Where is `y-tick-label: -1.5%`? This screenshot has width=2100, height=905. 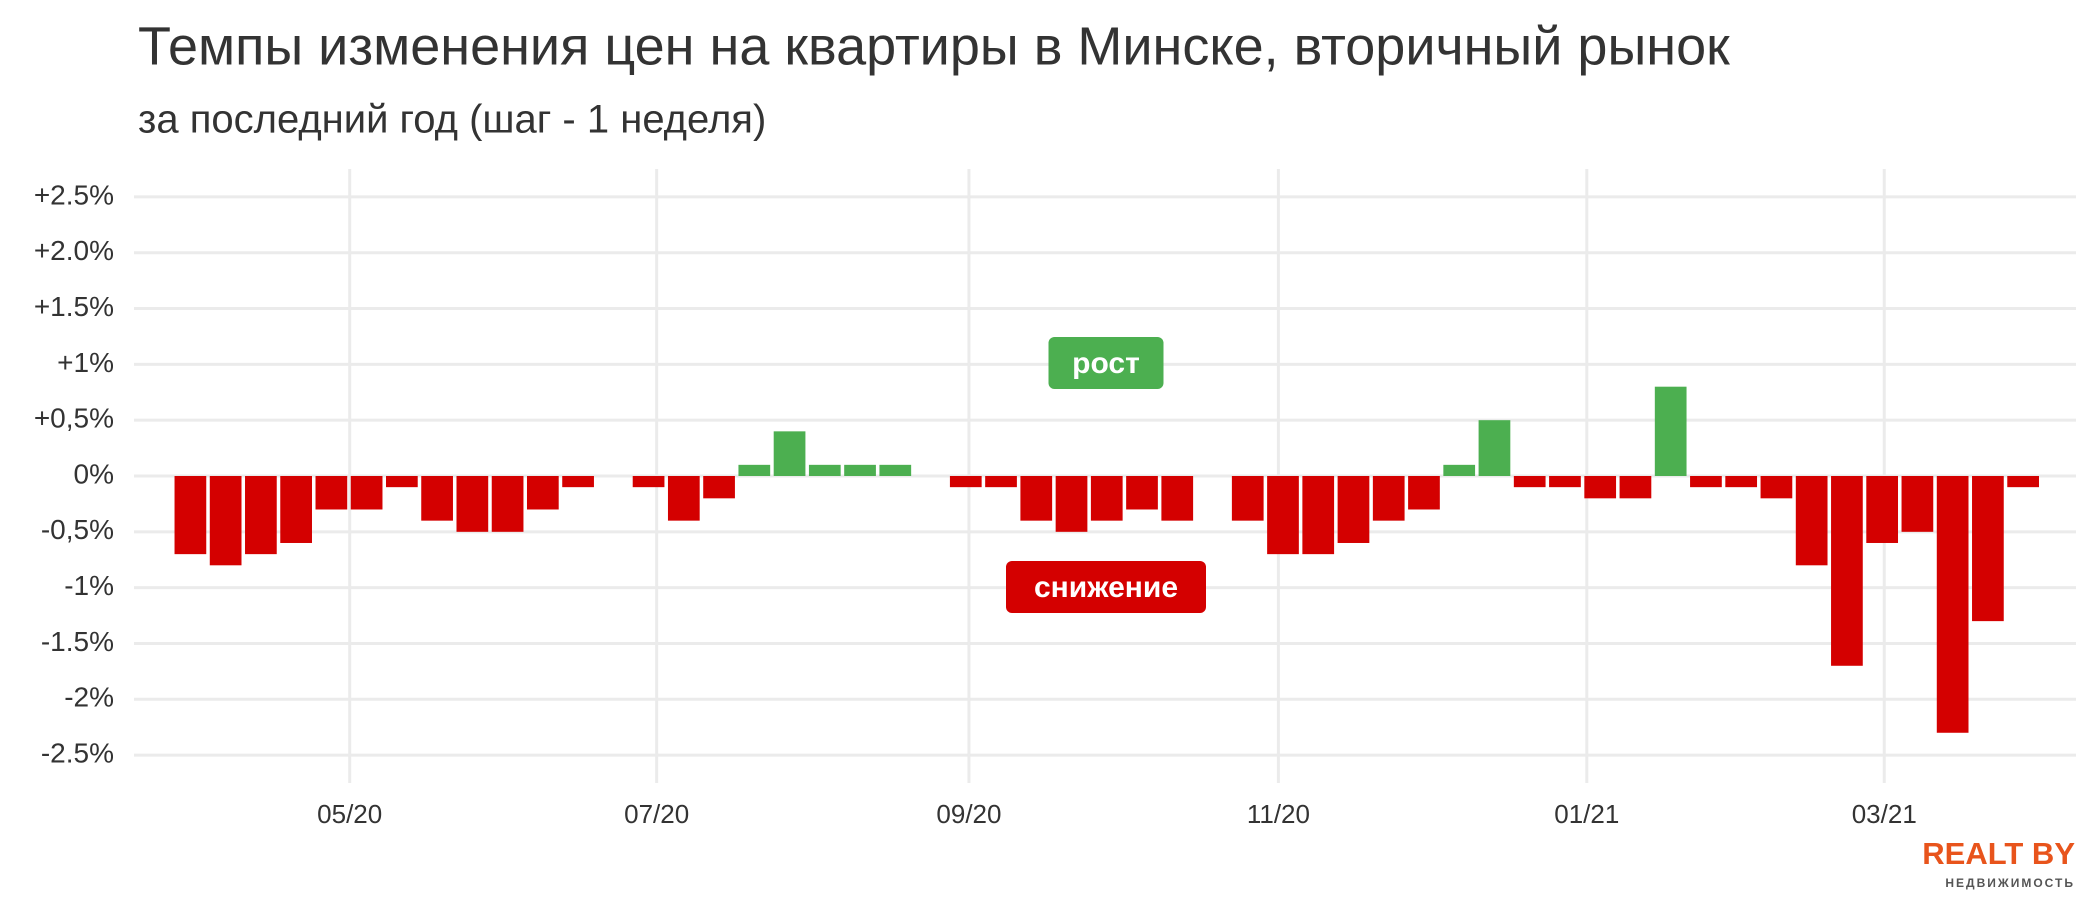 y-tick-label: -1.5% is located at coordinates (77, 641).